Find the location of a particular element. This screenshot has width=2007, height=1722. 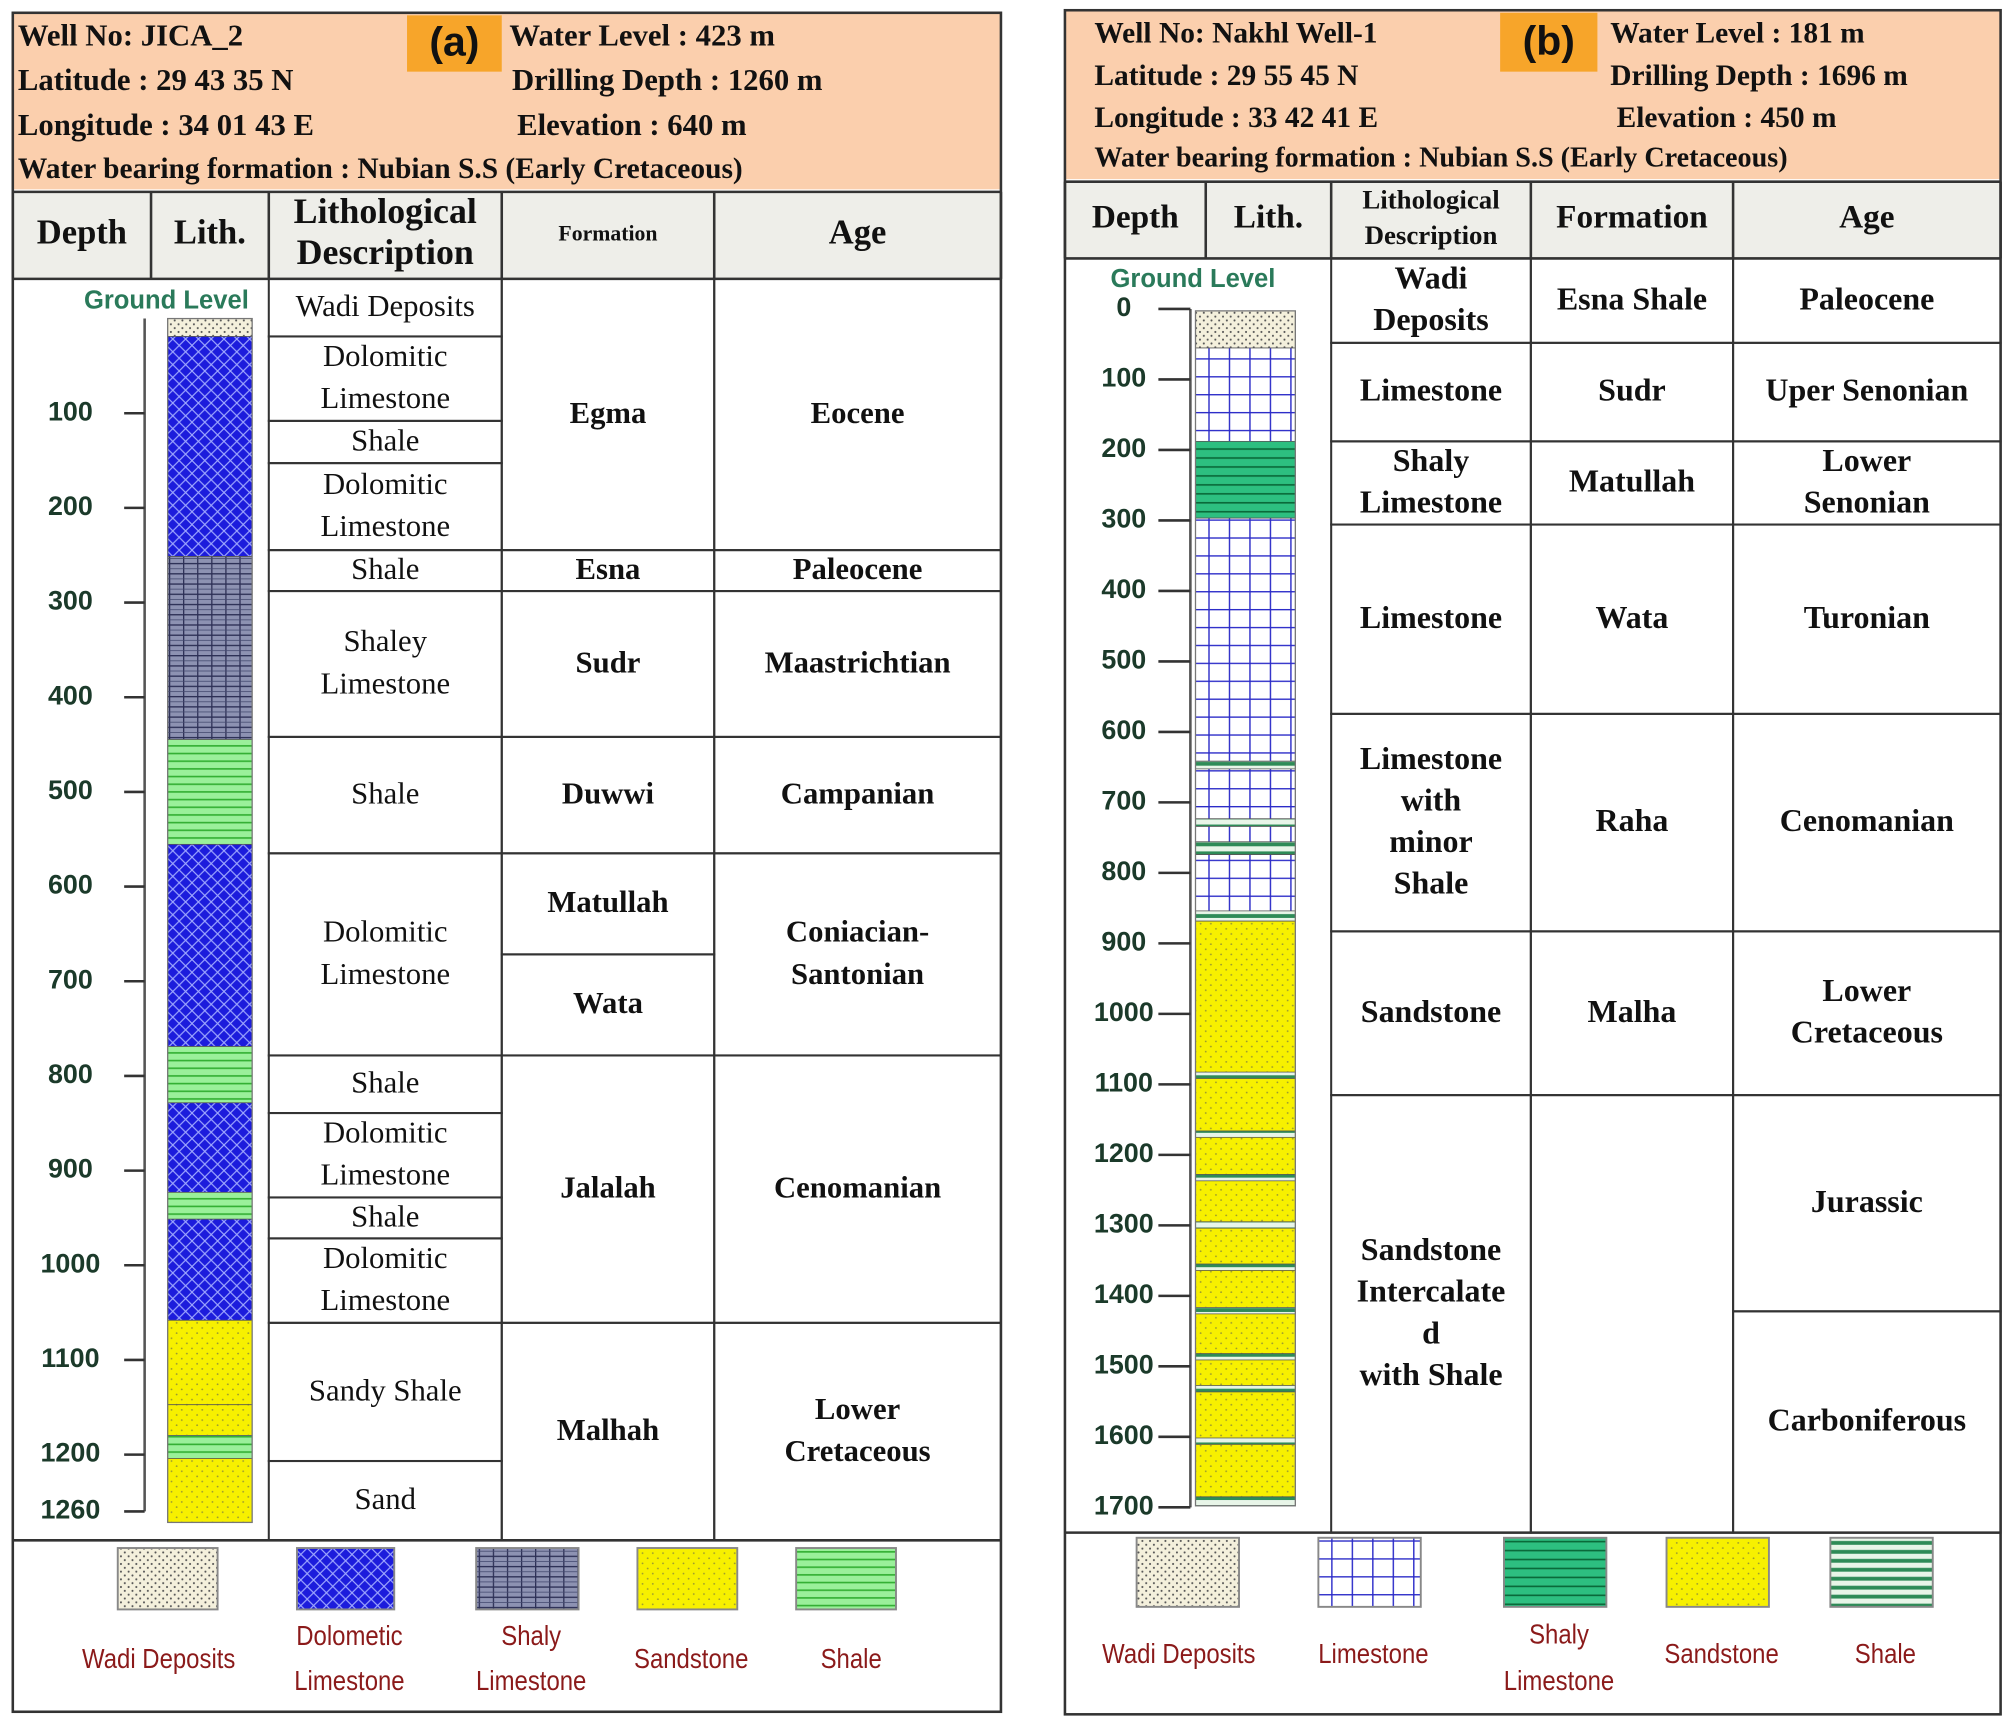

lithology-description: Sandy Shale is located at coordinates (385, 1390).